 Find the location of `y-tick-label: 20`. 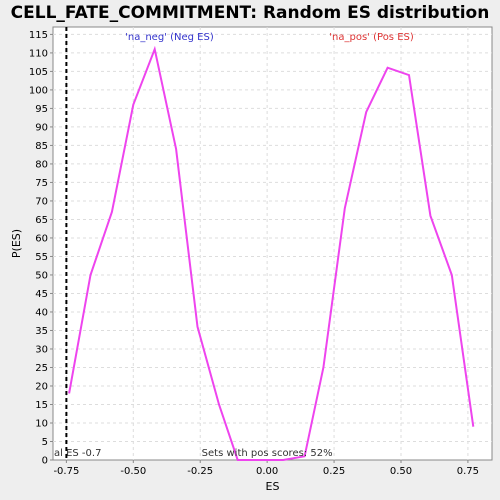

y-tick-label: 20 is located at coordinates (41, 386).